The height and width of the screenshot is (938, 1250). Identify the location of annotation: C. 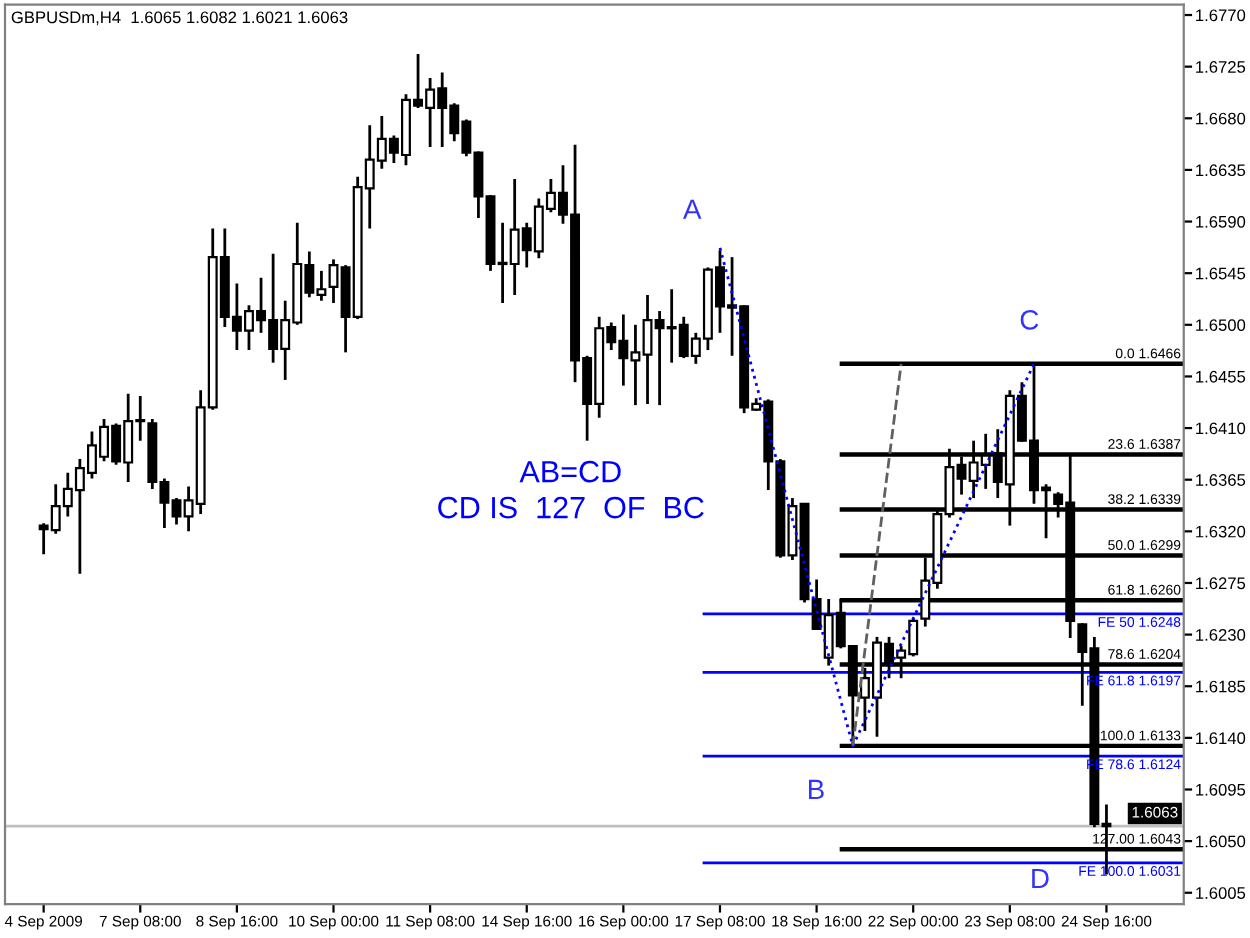
(1029, 320).